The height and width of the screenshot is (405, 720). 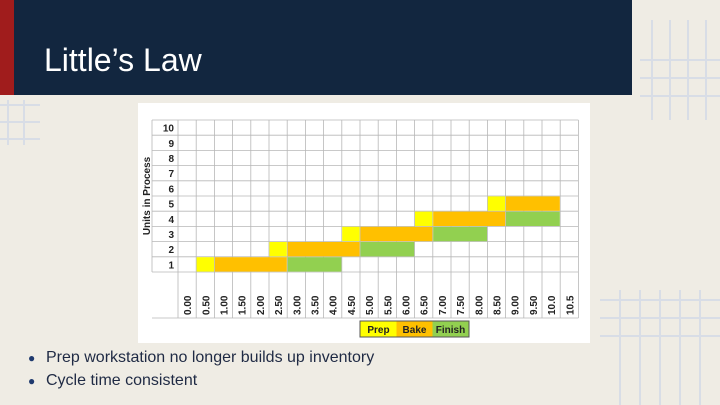 I want to click on x-tick-label: 7.00, so click(x=443, y=305).